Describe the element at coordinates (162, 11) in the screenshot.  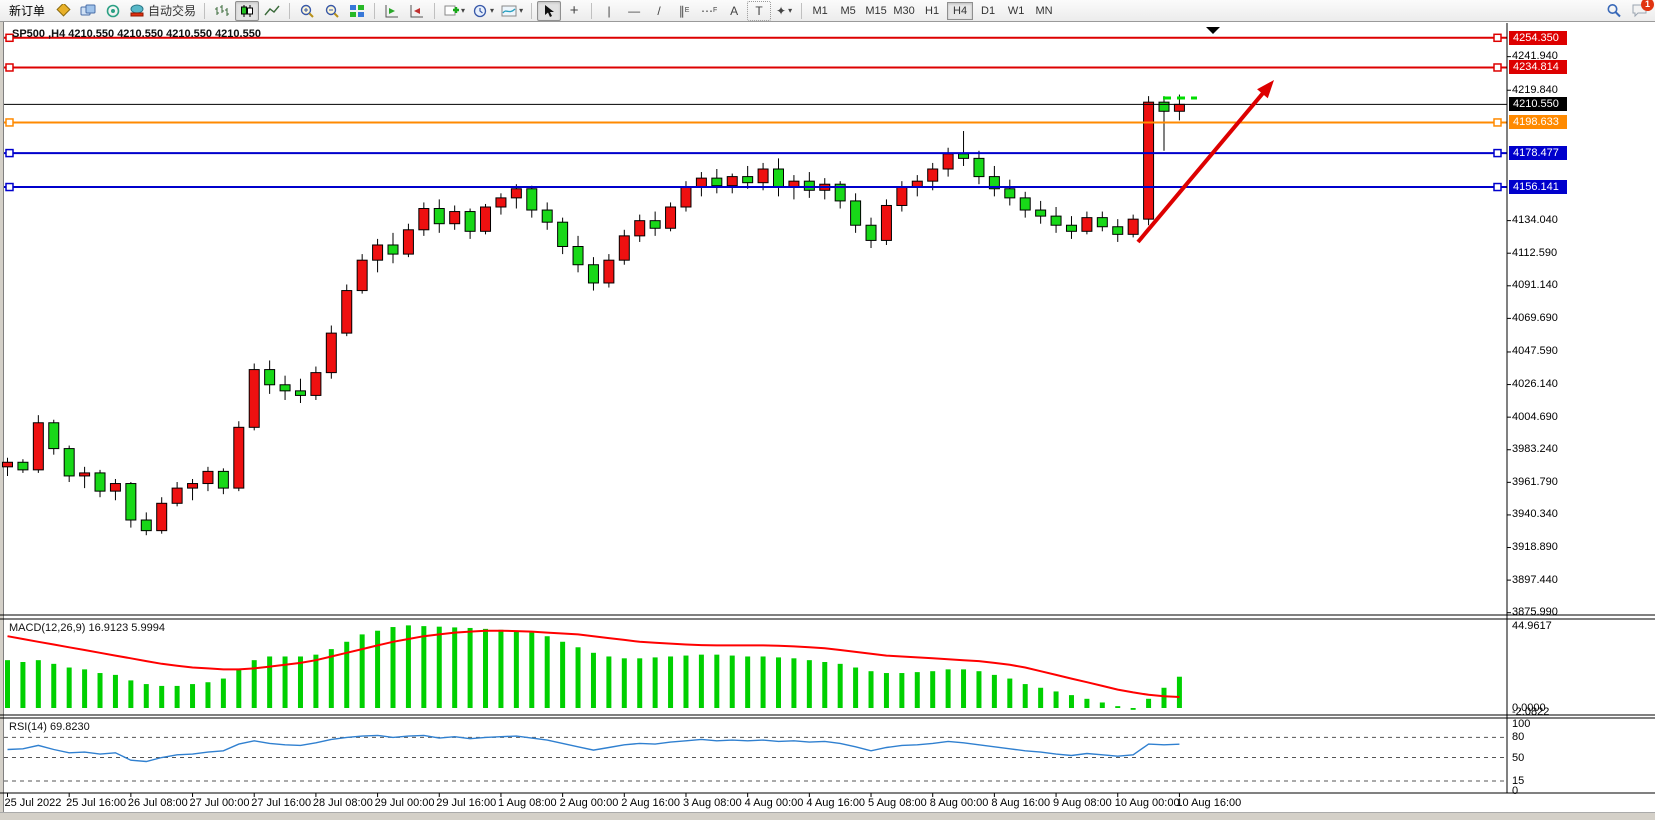
I see `autotrading-button: 自动交易` at that location.